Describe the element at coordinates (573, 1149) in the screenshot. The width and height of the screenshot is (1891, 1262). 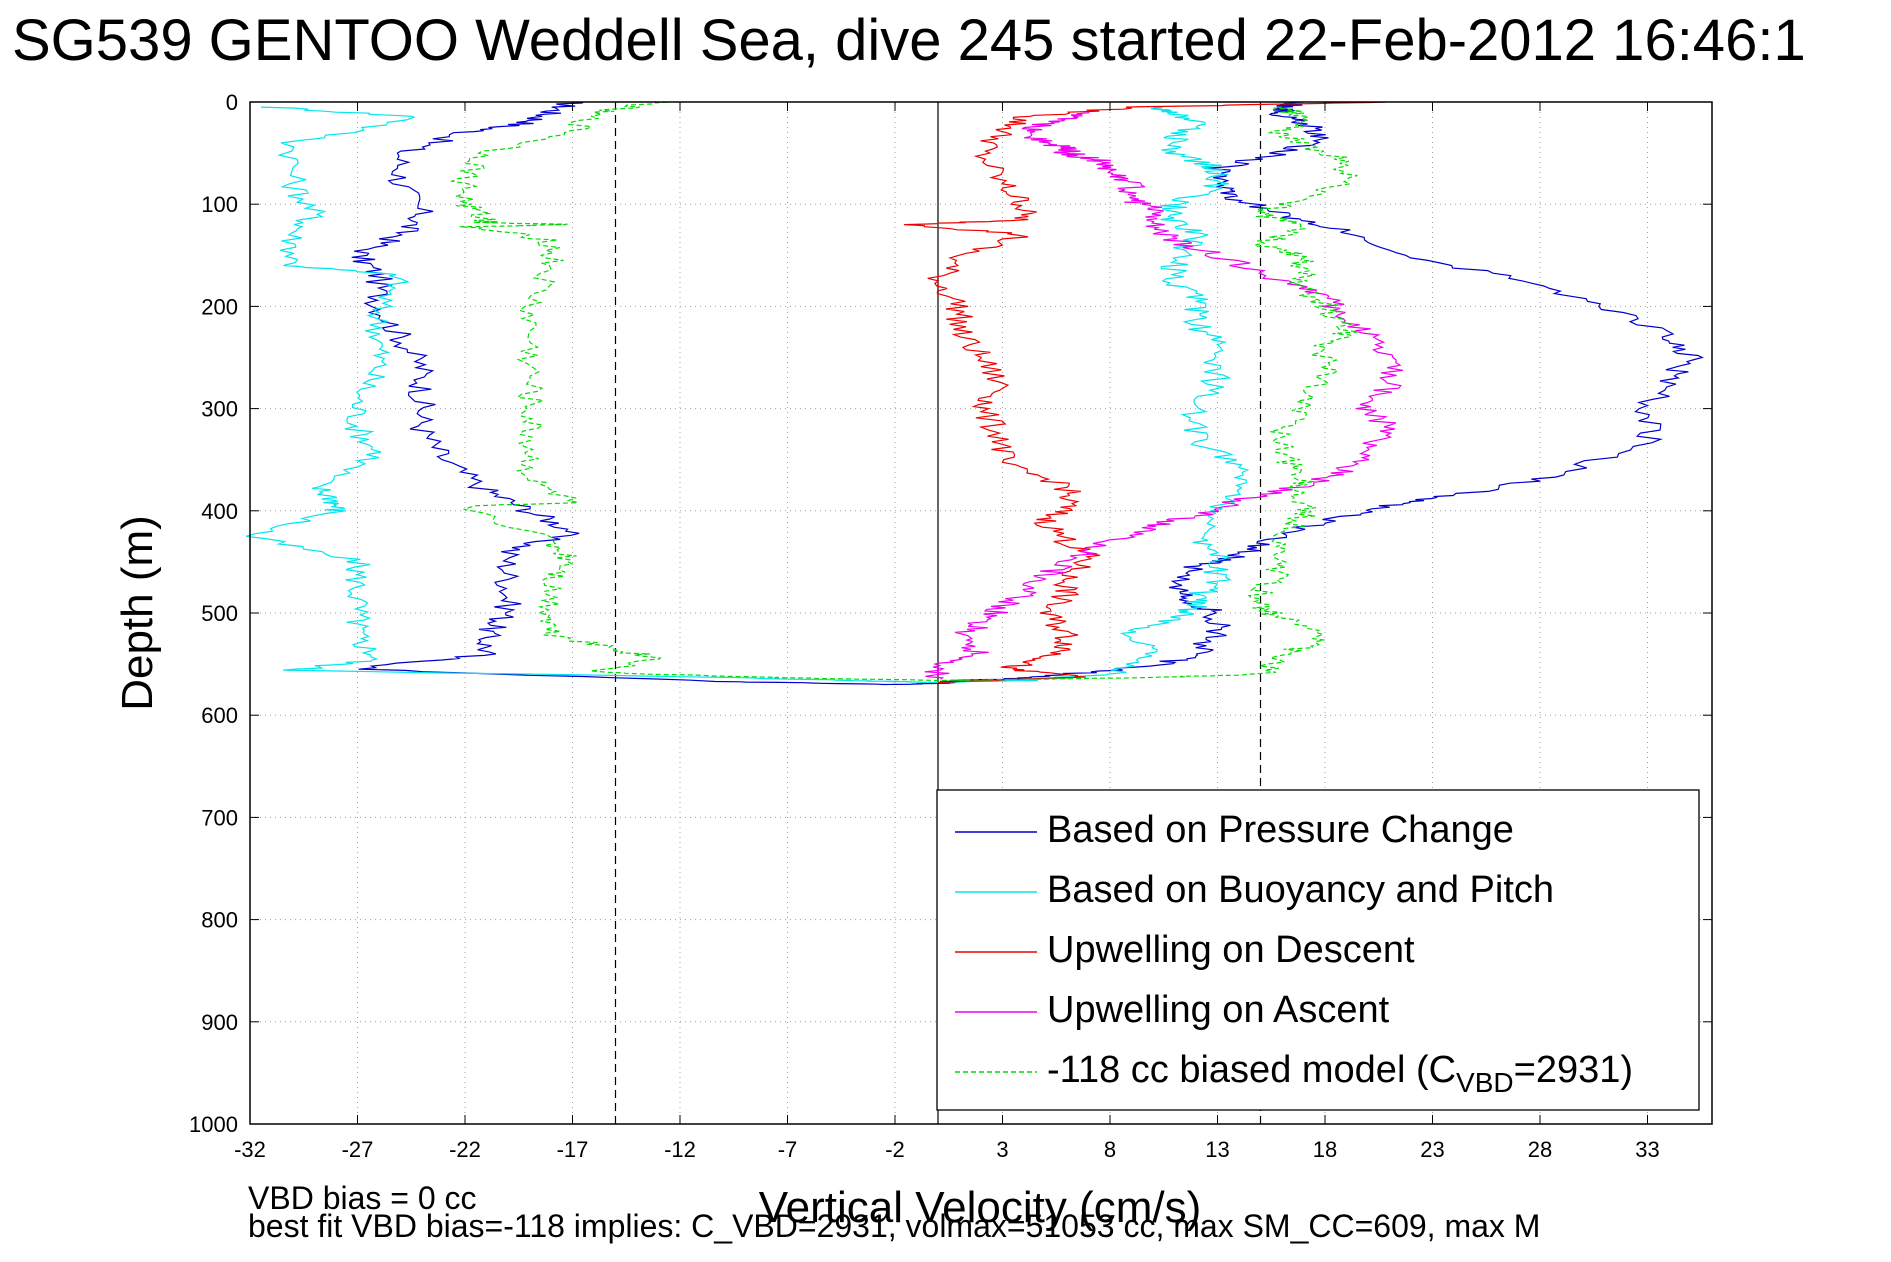
I see `x-tick-label: -17` at that location.